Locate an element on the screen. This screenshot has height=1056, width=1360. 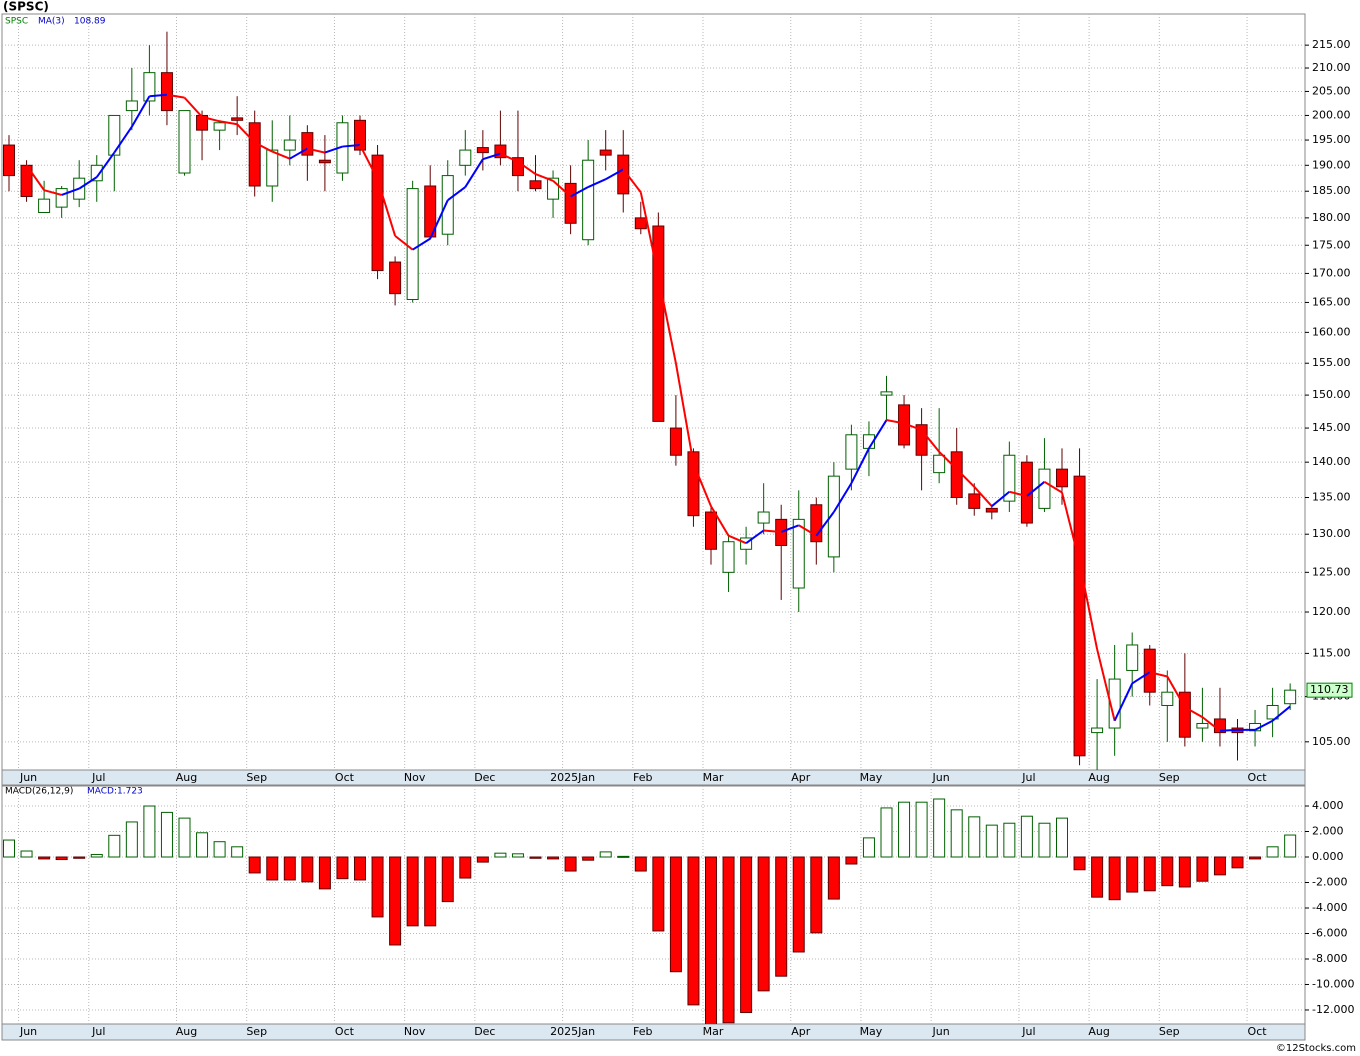
y-tick-label: -8.000 is located at coordinates (1329, 958).